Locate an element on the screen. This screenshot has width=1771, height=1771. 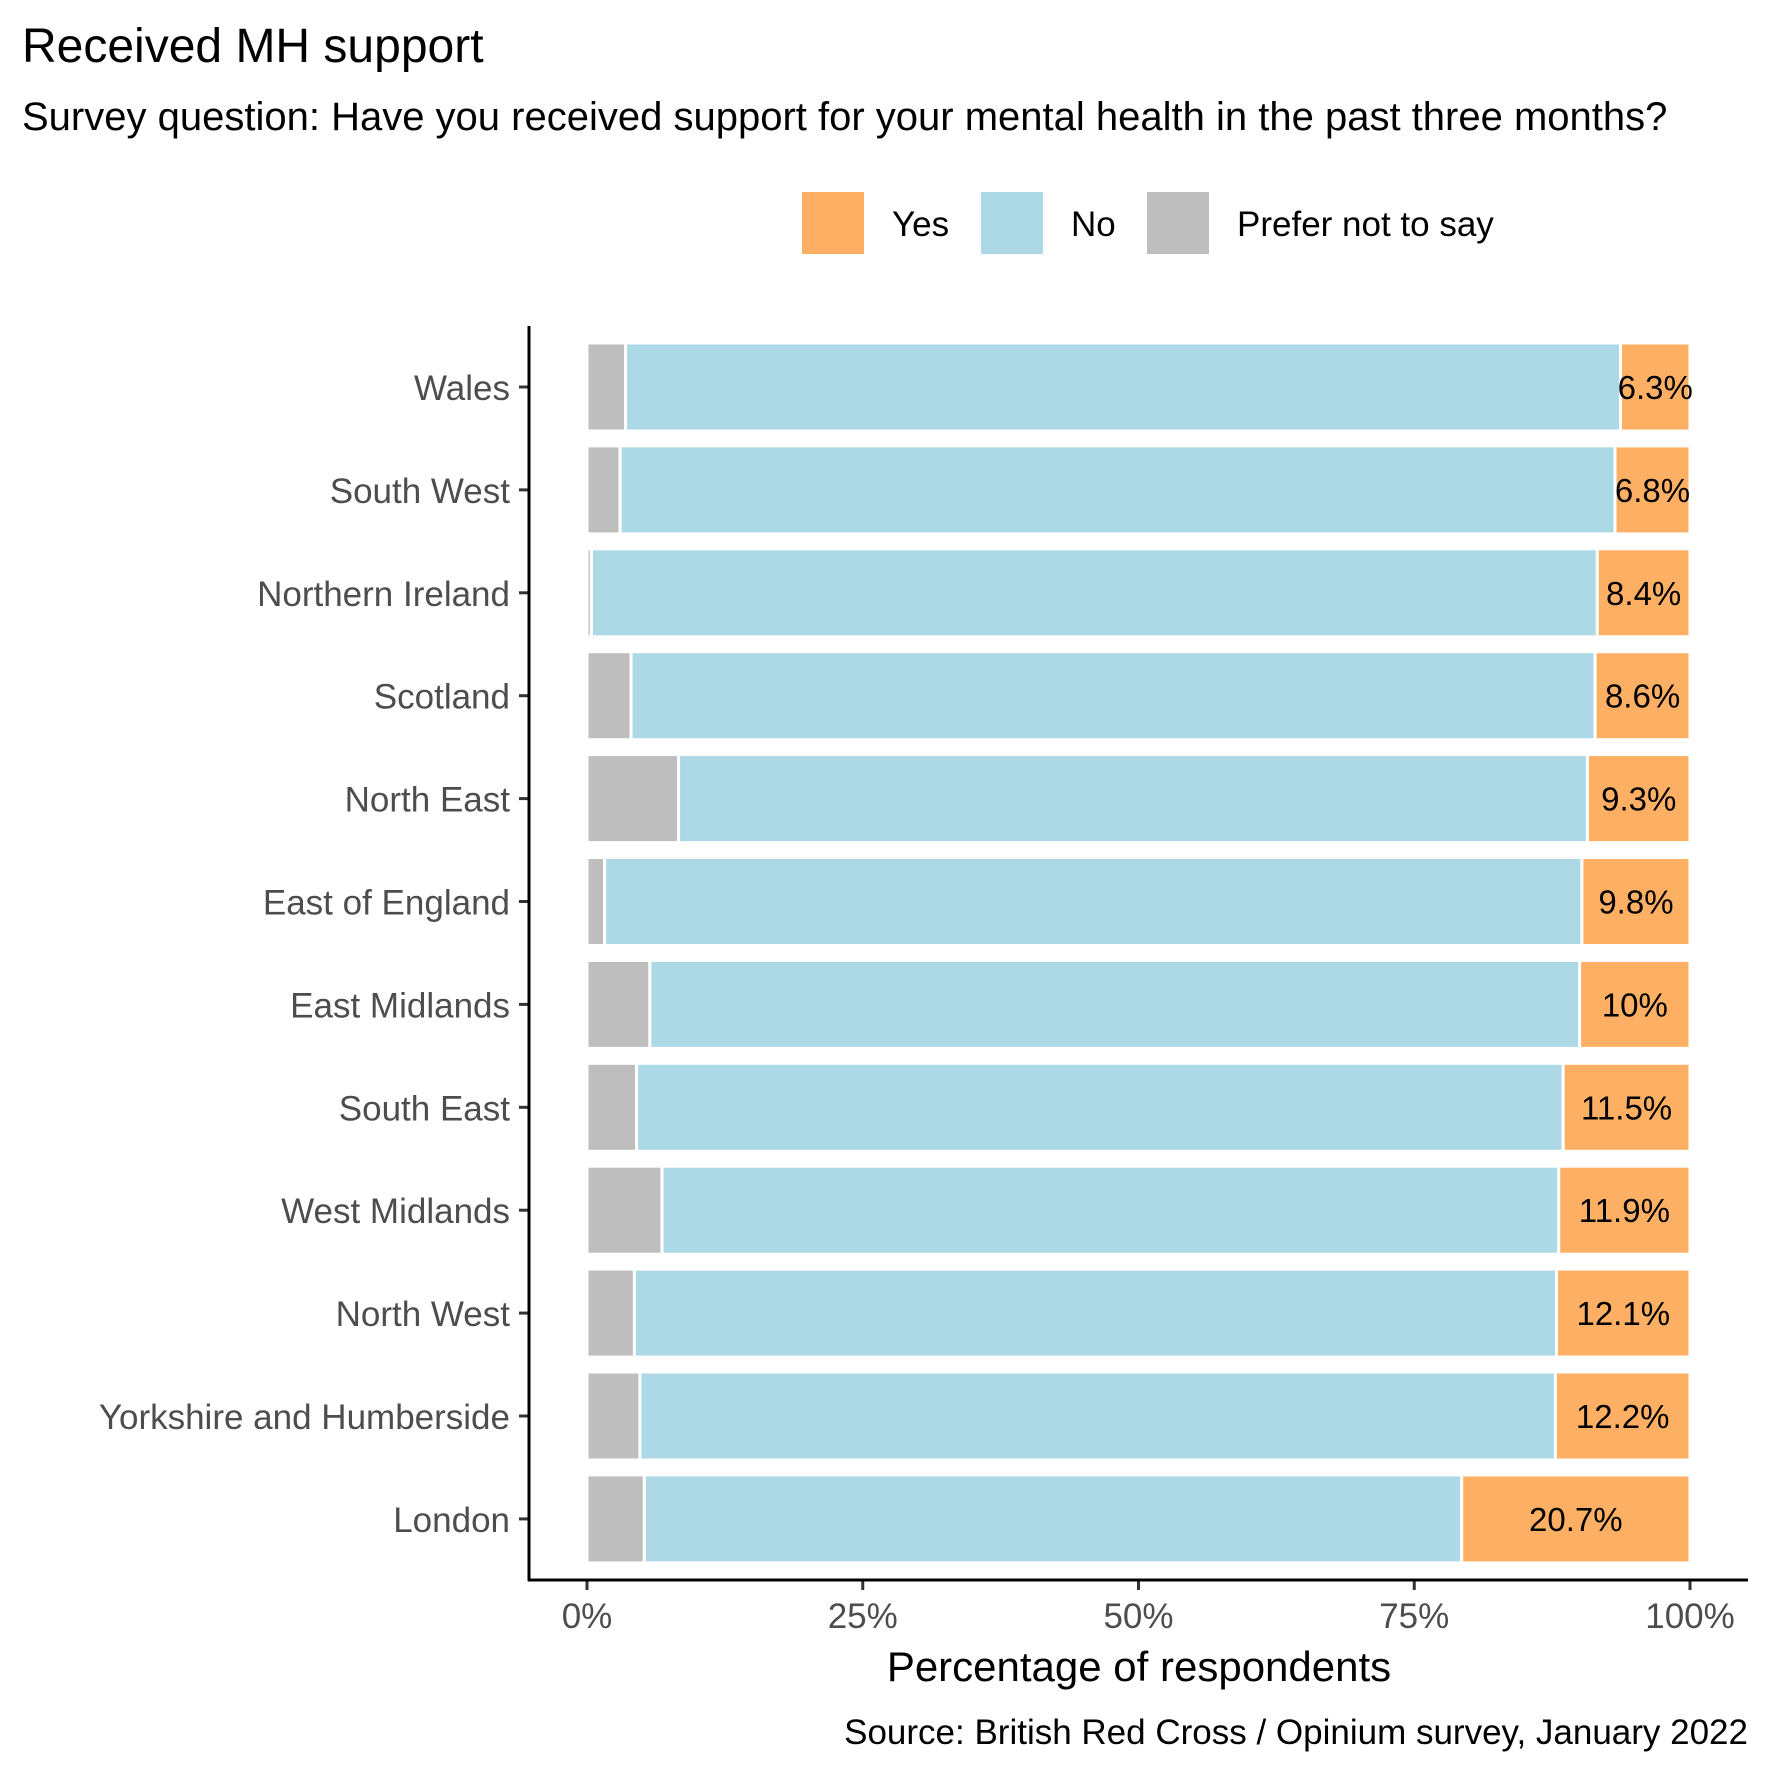
bar-scotland-no is located at coordinates (1113, 696).